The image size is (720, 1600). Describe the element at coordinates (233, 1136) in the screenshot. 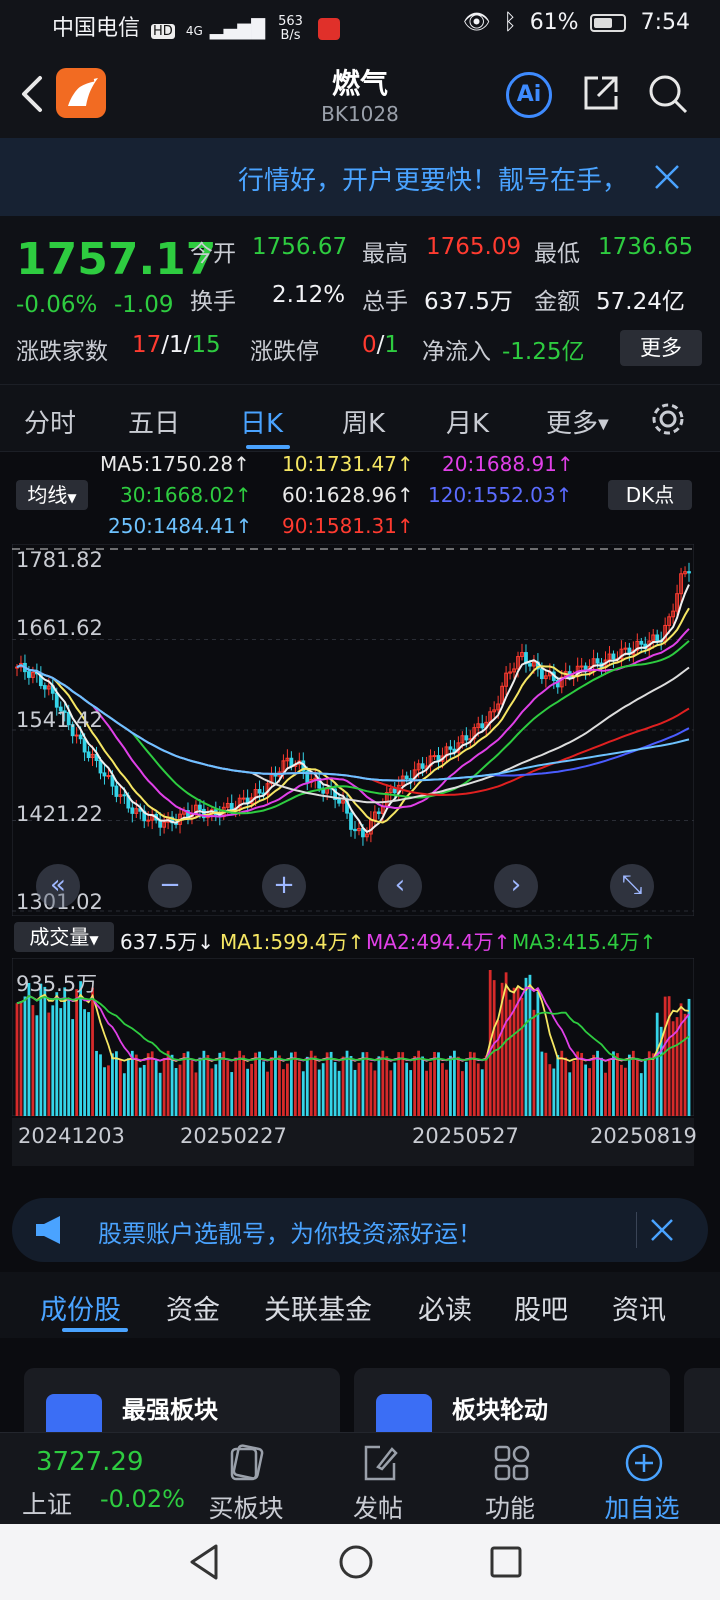

I see `x-tick-1: 20250227` at that location.